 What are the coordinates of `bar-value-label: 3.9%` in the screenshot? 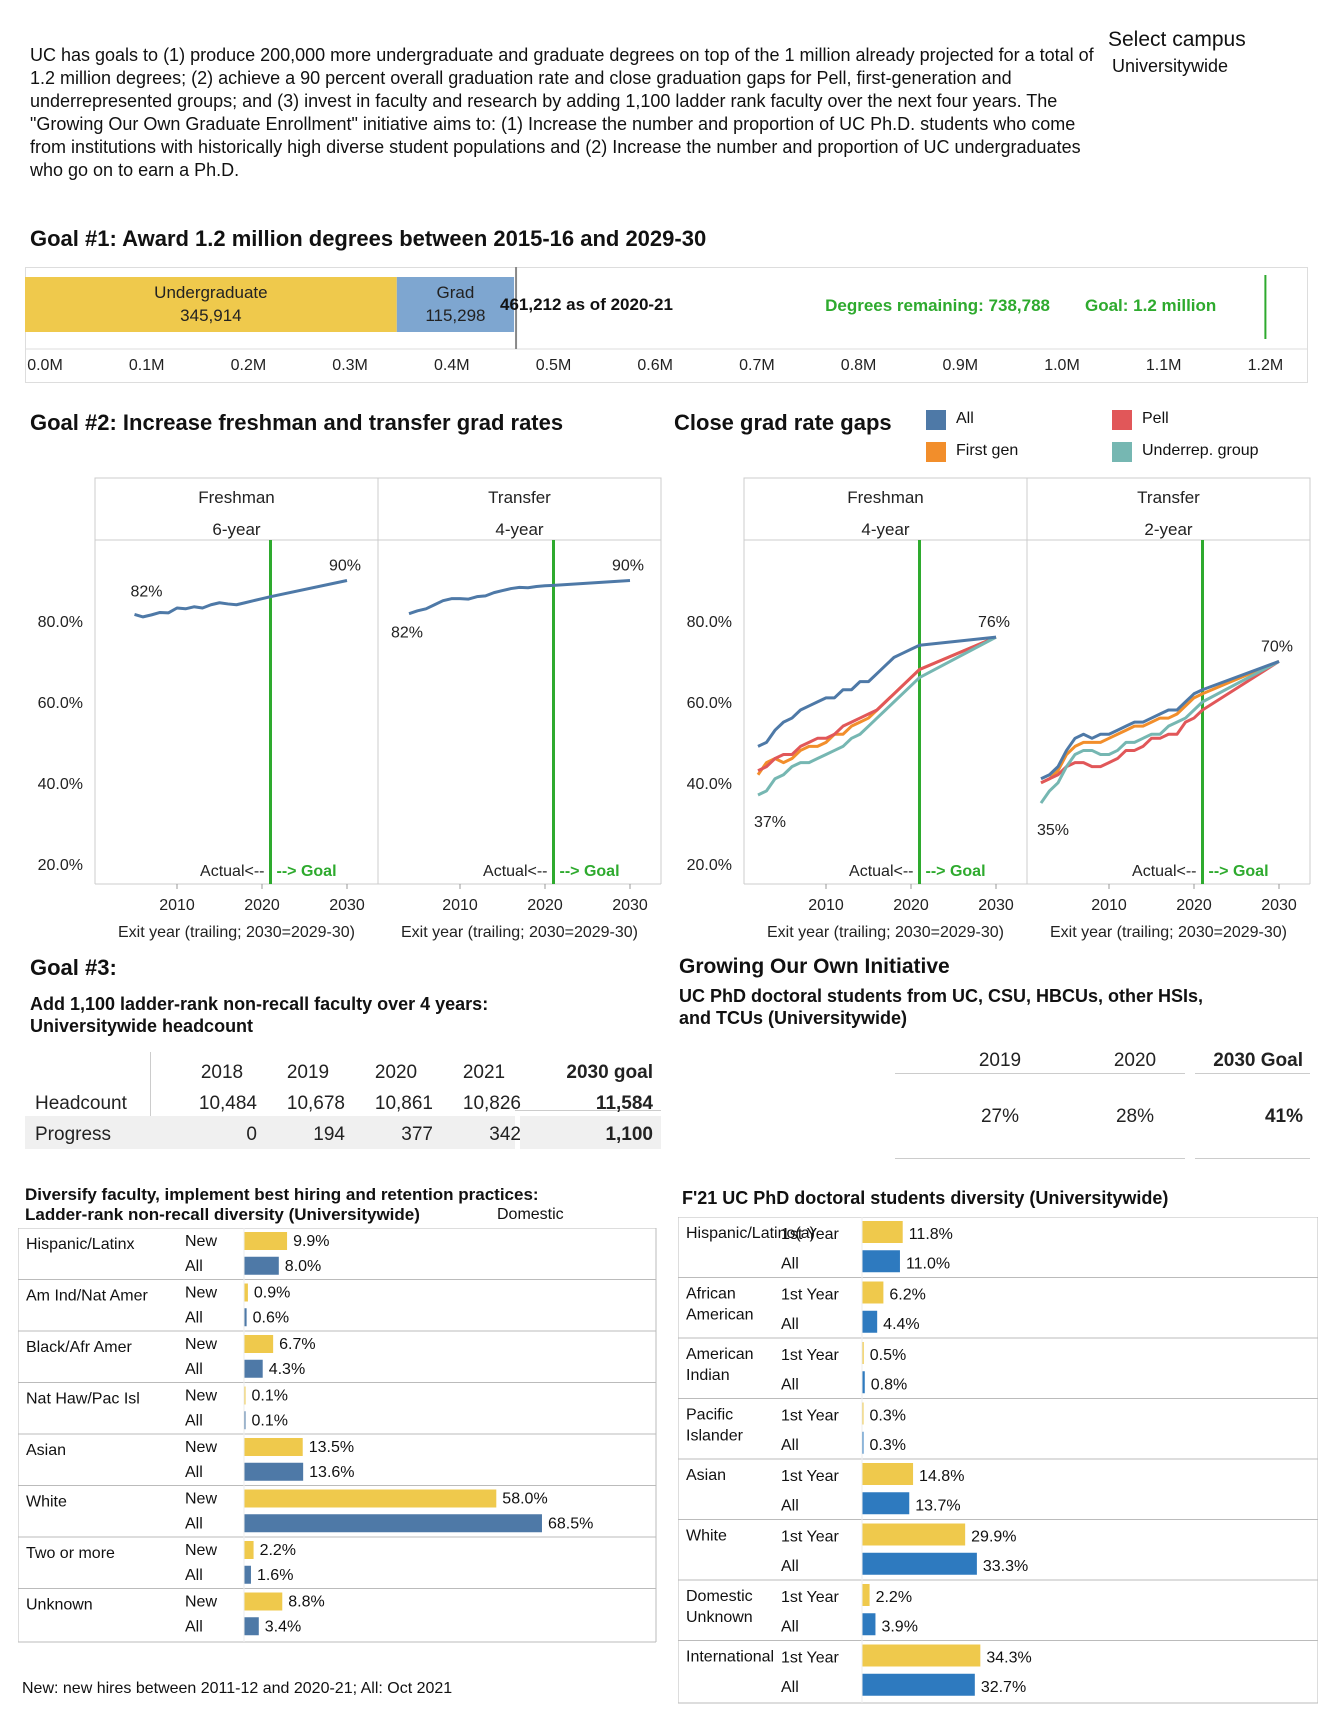 It's located at (899, 1626).